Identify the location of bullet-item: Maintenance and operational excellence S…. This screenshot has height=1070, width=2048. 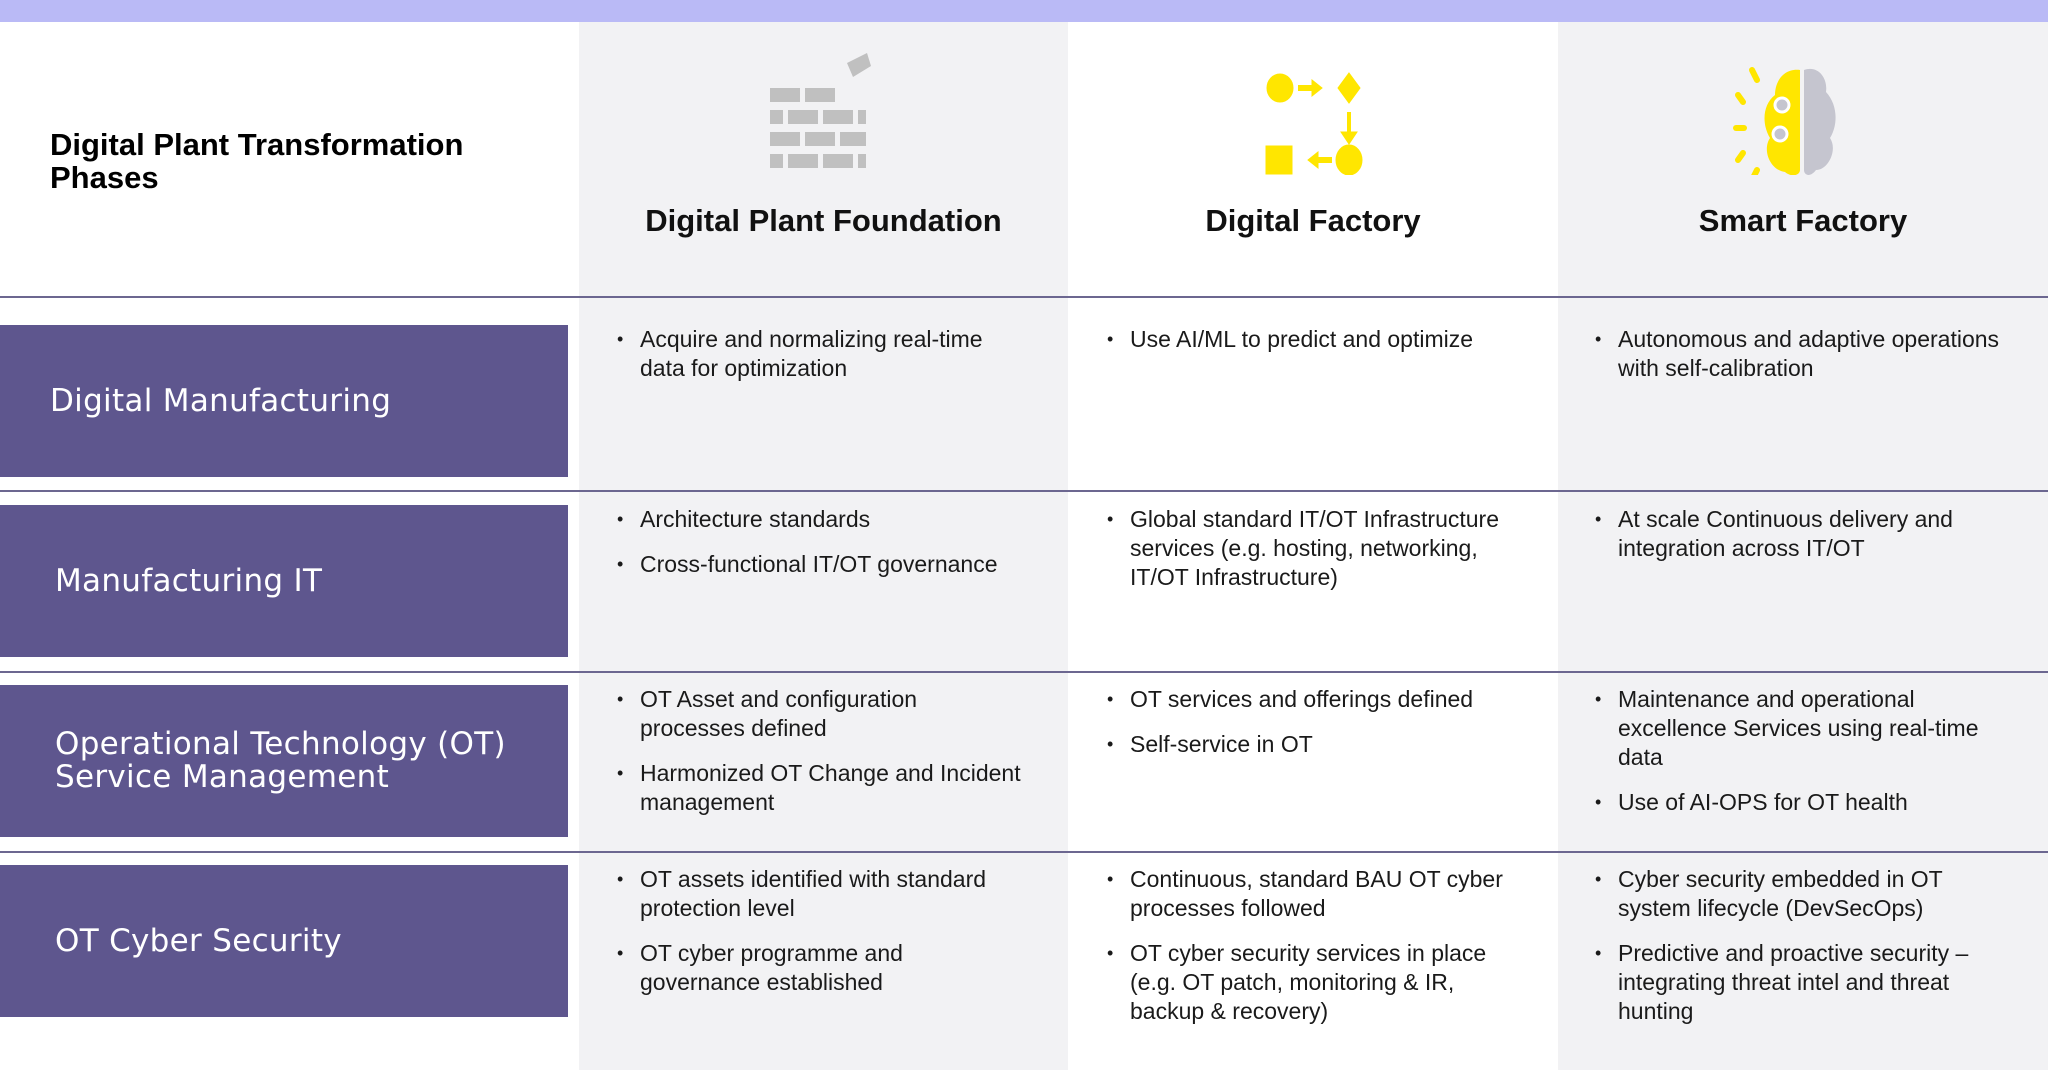
(1805, 728).